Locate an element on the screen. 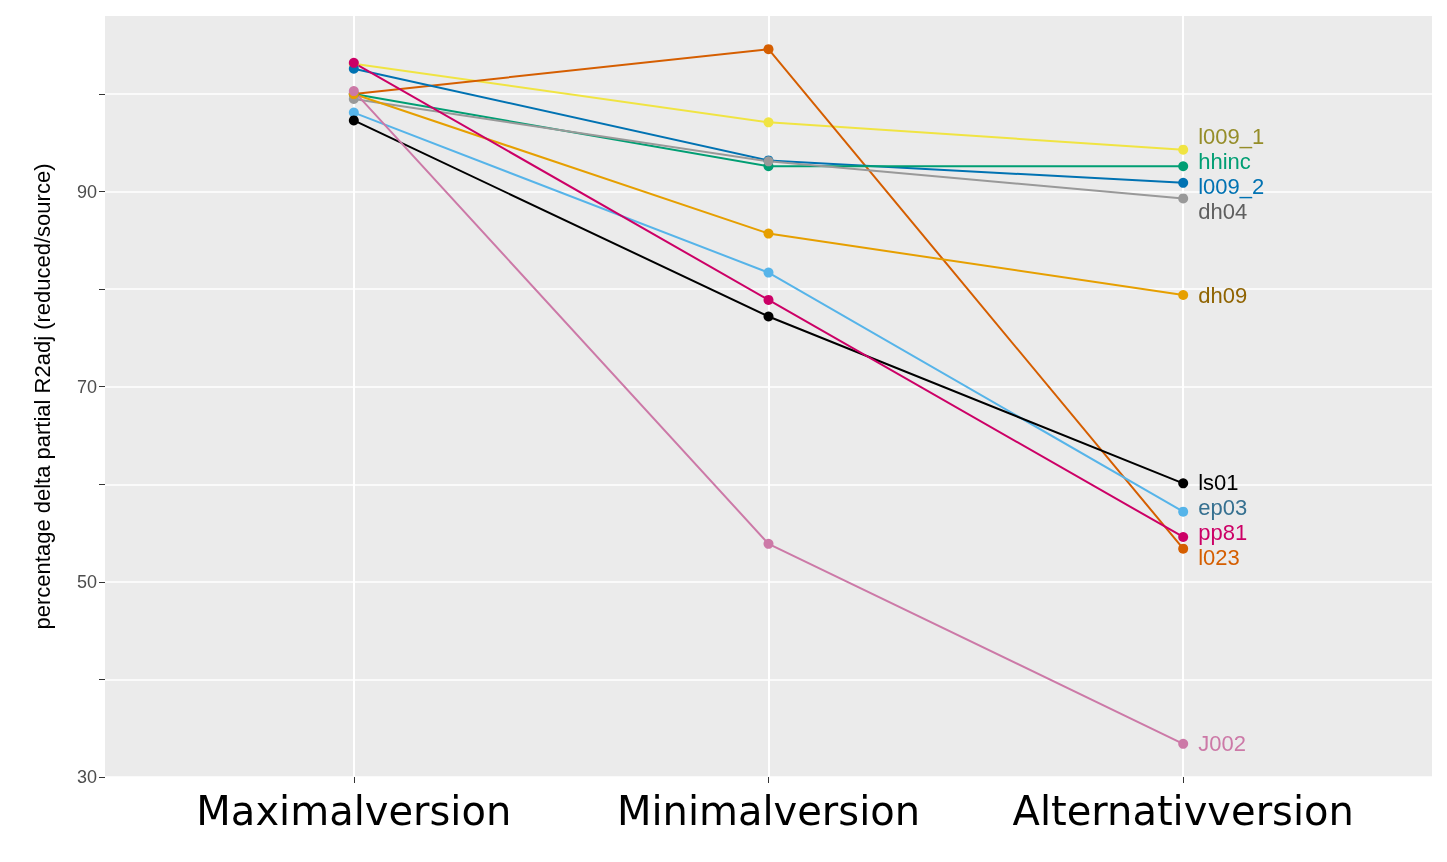 The image size is (1447, 862). y-axis-title: percentage delta partial R2adj (reduced/source) is located at coordinates (42, 396).